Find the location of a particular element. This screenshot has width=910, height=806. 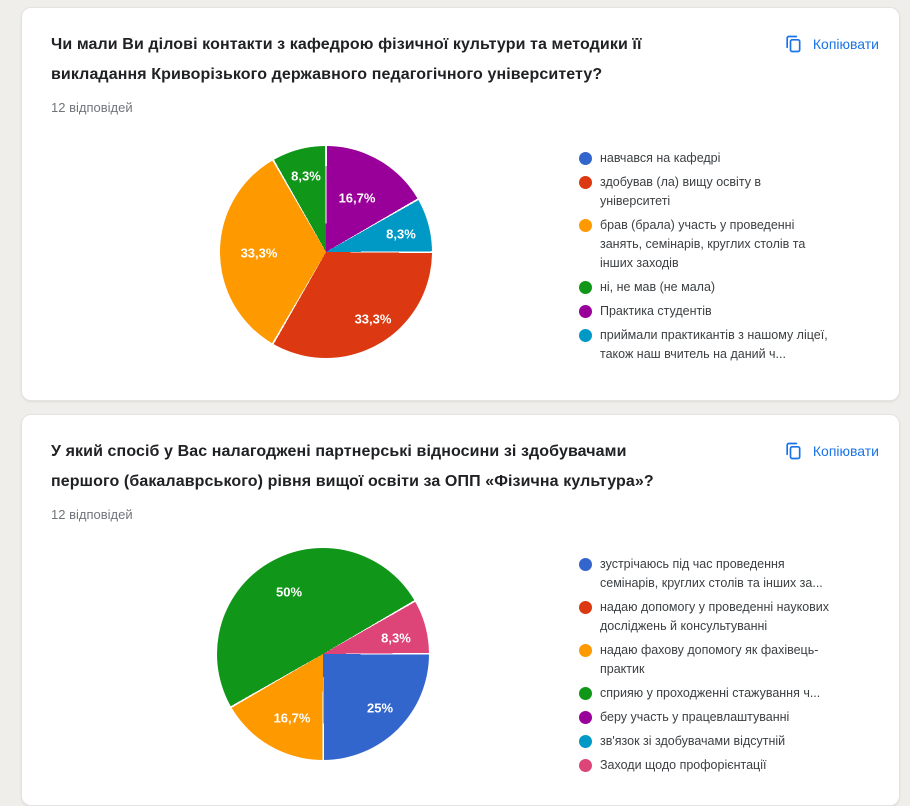

legend-item: навчався на кафедрі is located at coordinates (705, 158).